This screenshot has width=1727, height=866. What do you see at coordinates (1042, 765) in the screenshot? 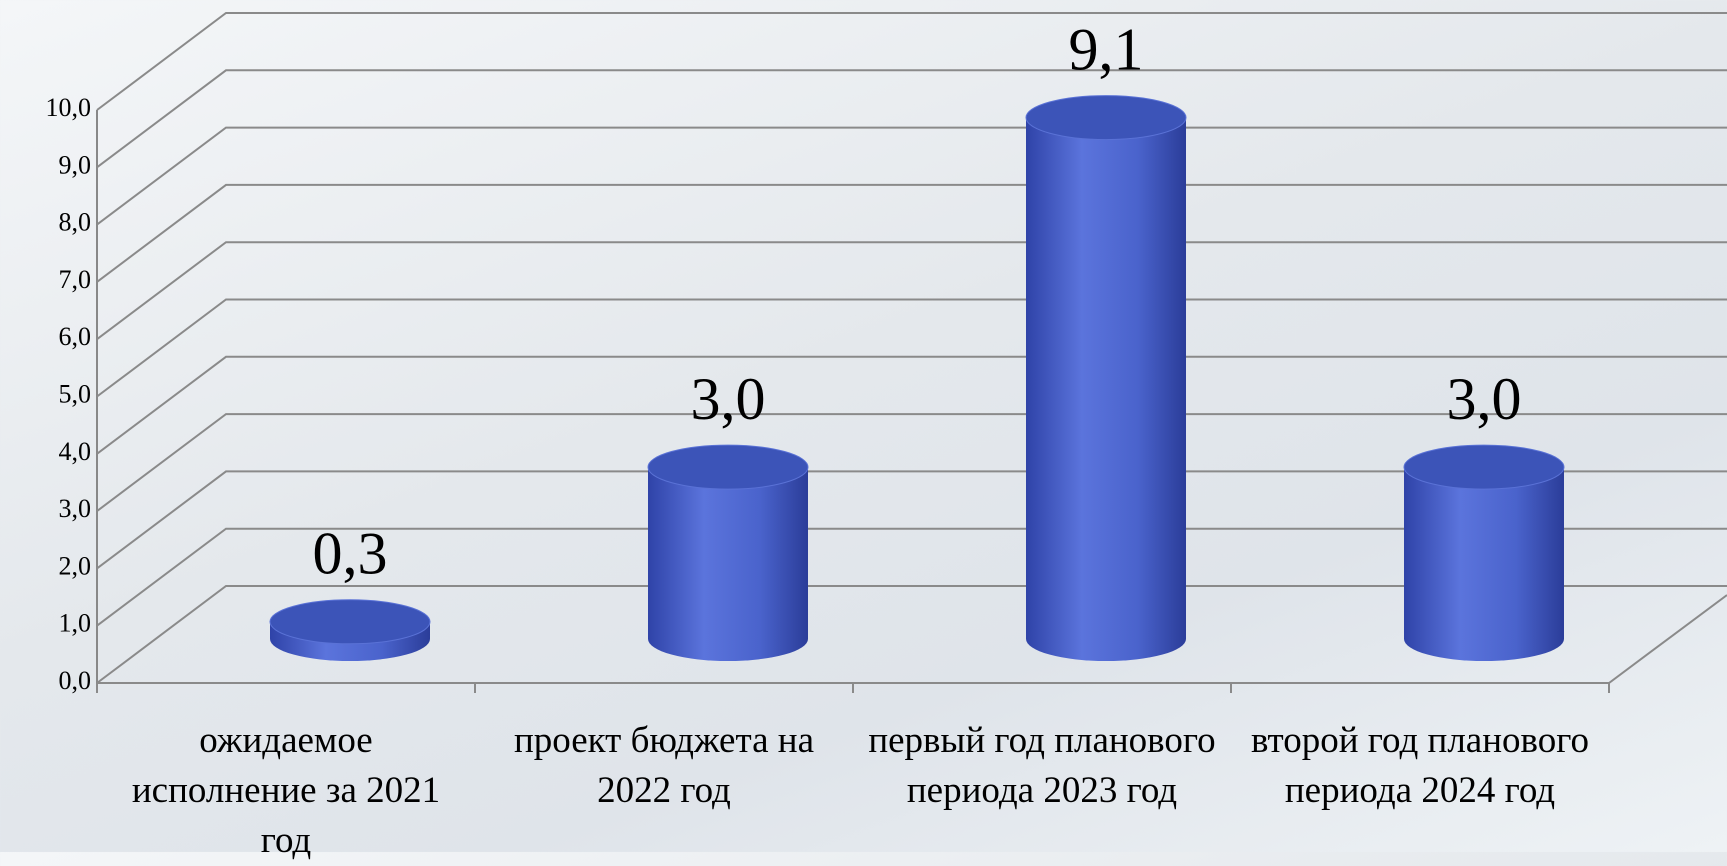
I see `x-tick-label: первый год планового периода 2023 год` at bounding box center [1042, 765].